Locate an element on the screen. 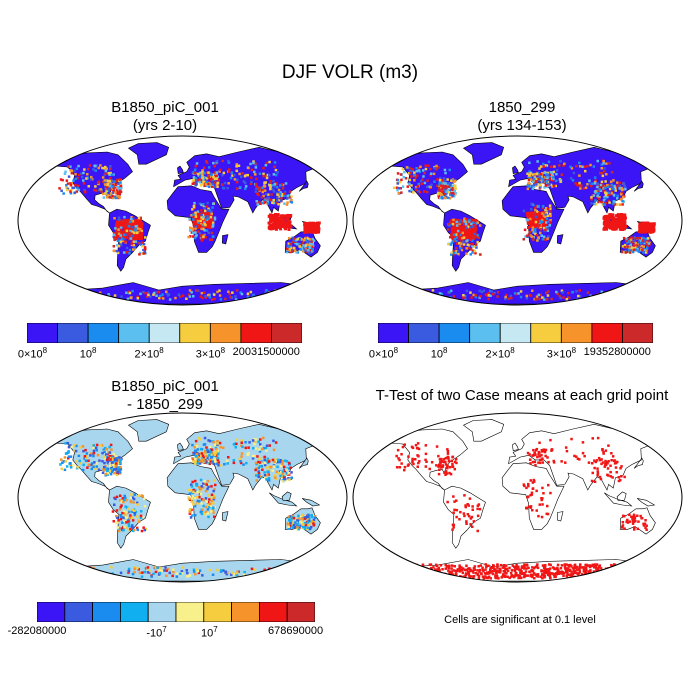  continent-uk is located at coordinates (515, 169).